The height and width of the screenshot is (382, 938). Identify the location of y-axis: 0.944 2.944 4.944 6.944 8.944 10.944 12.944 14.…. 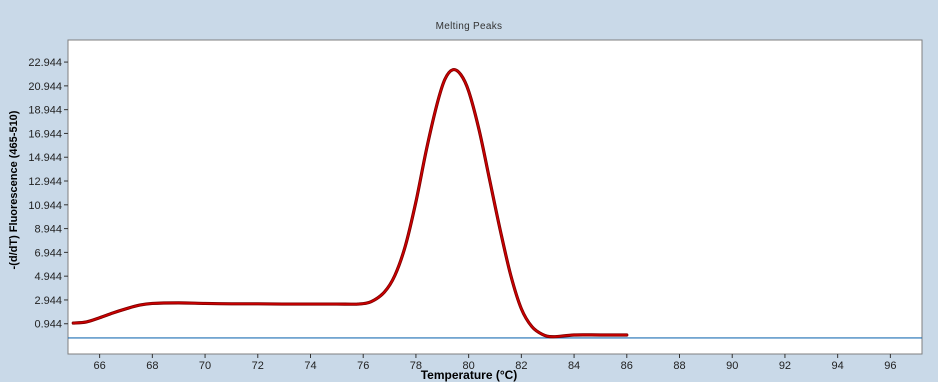
(48, 194).